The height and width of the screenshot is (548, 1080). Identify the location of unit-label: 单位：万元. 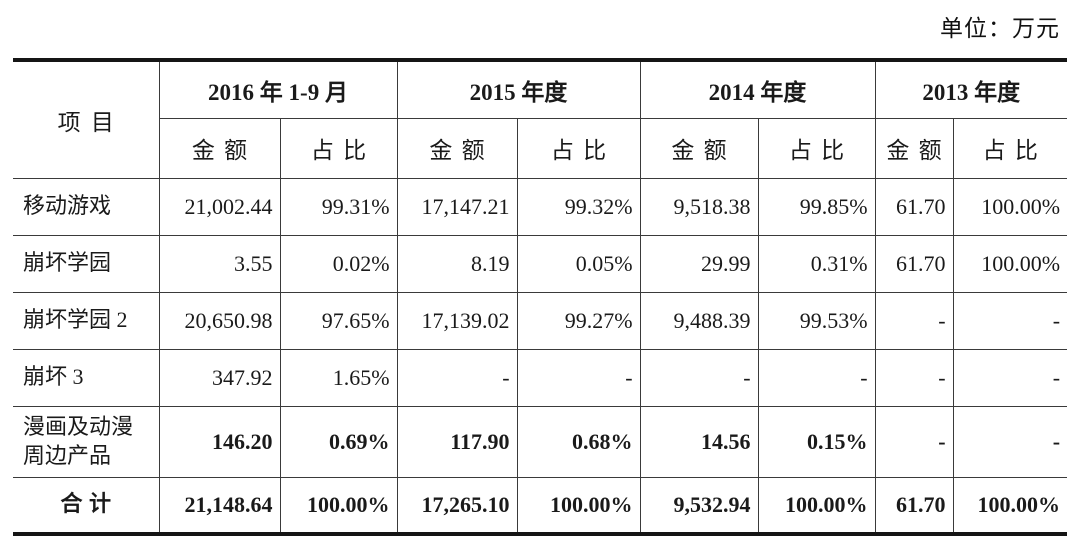
(1000, 28).